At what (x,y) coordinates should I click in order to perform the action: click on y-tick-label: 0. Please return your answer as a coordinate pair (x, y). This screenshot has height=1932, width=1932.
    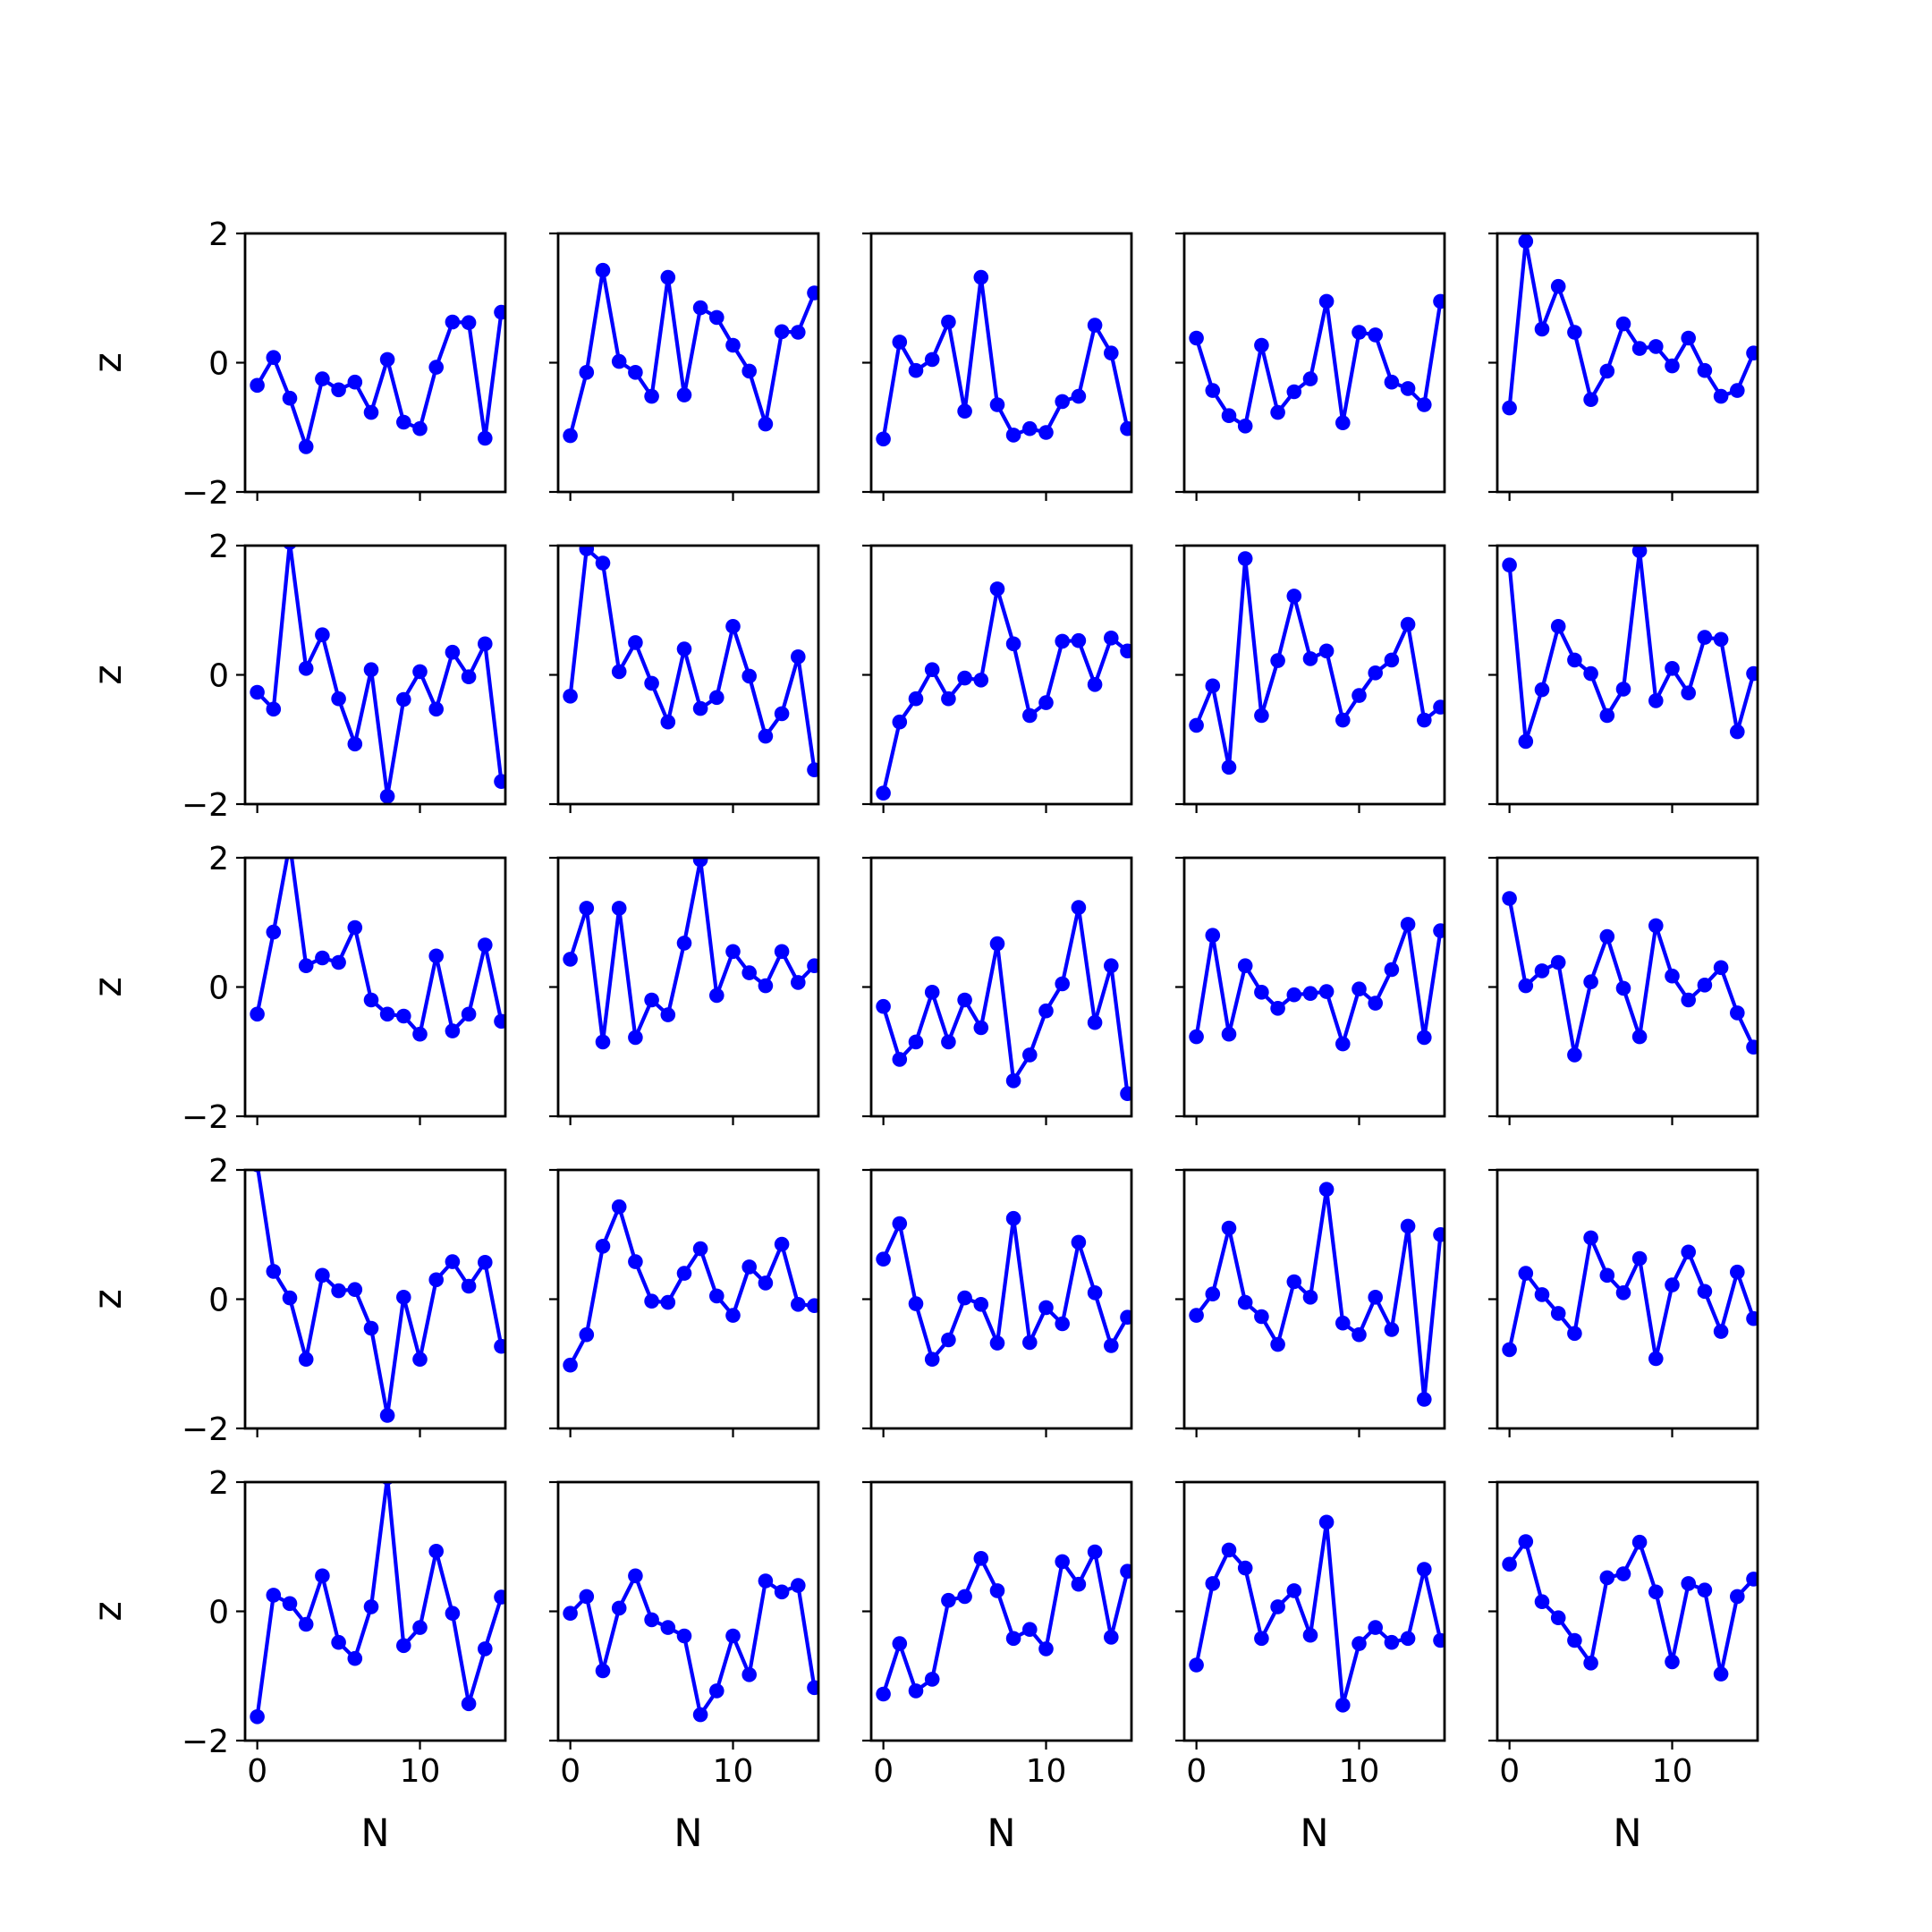
    Looking at the image, I should click on (218, 1613).